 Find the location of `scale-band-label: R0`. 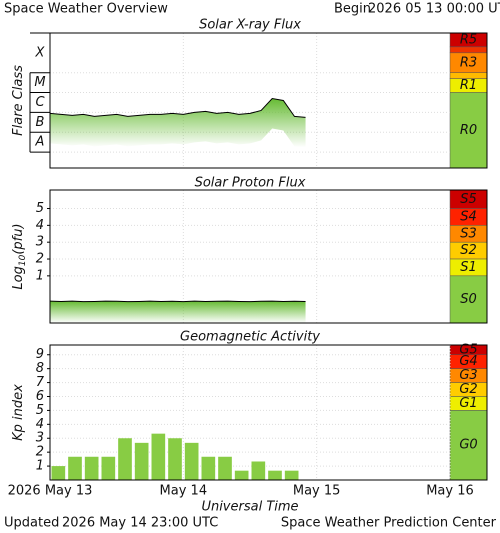

scale-band-label: R0 is located at coordinates (468, 130).